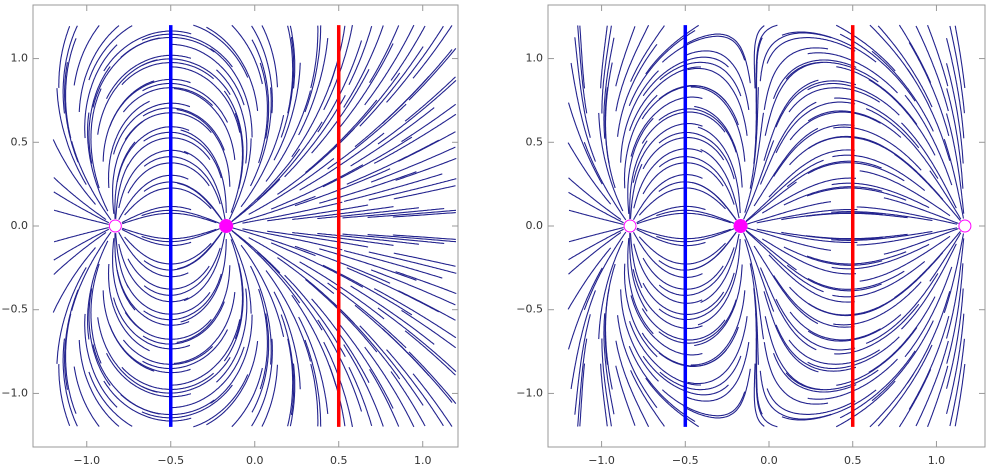 This screenshot has height=468, width=997. Describe the element at coordinates (529, 309) in the screenshot. I see `y-tick-label: −0.5` at that location.